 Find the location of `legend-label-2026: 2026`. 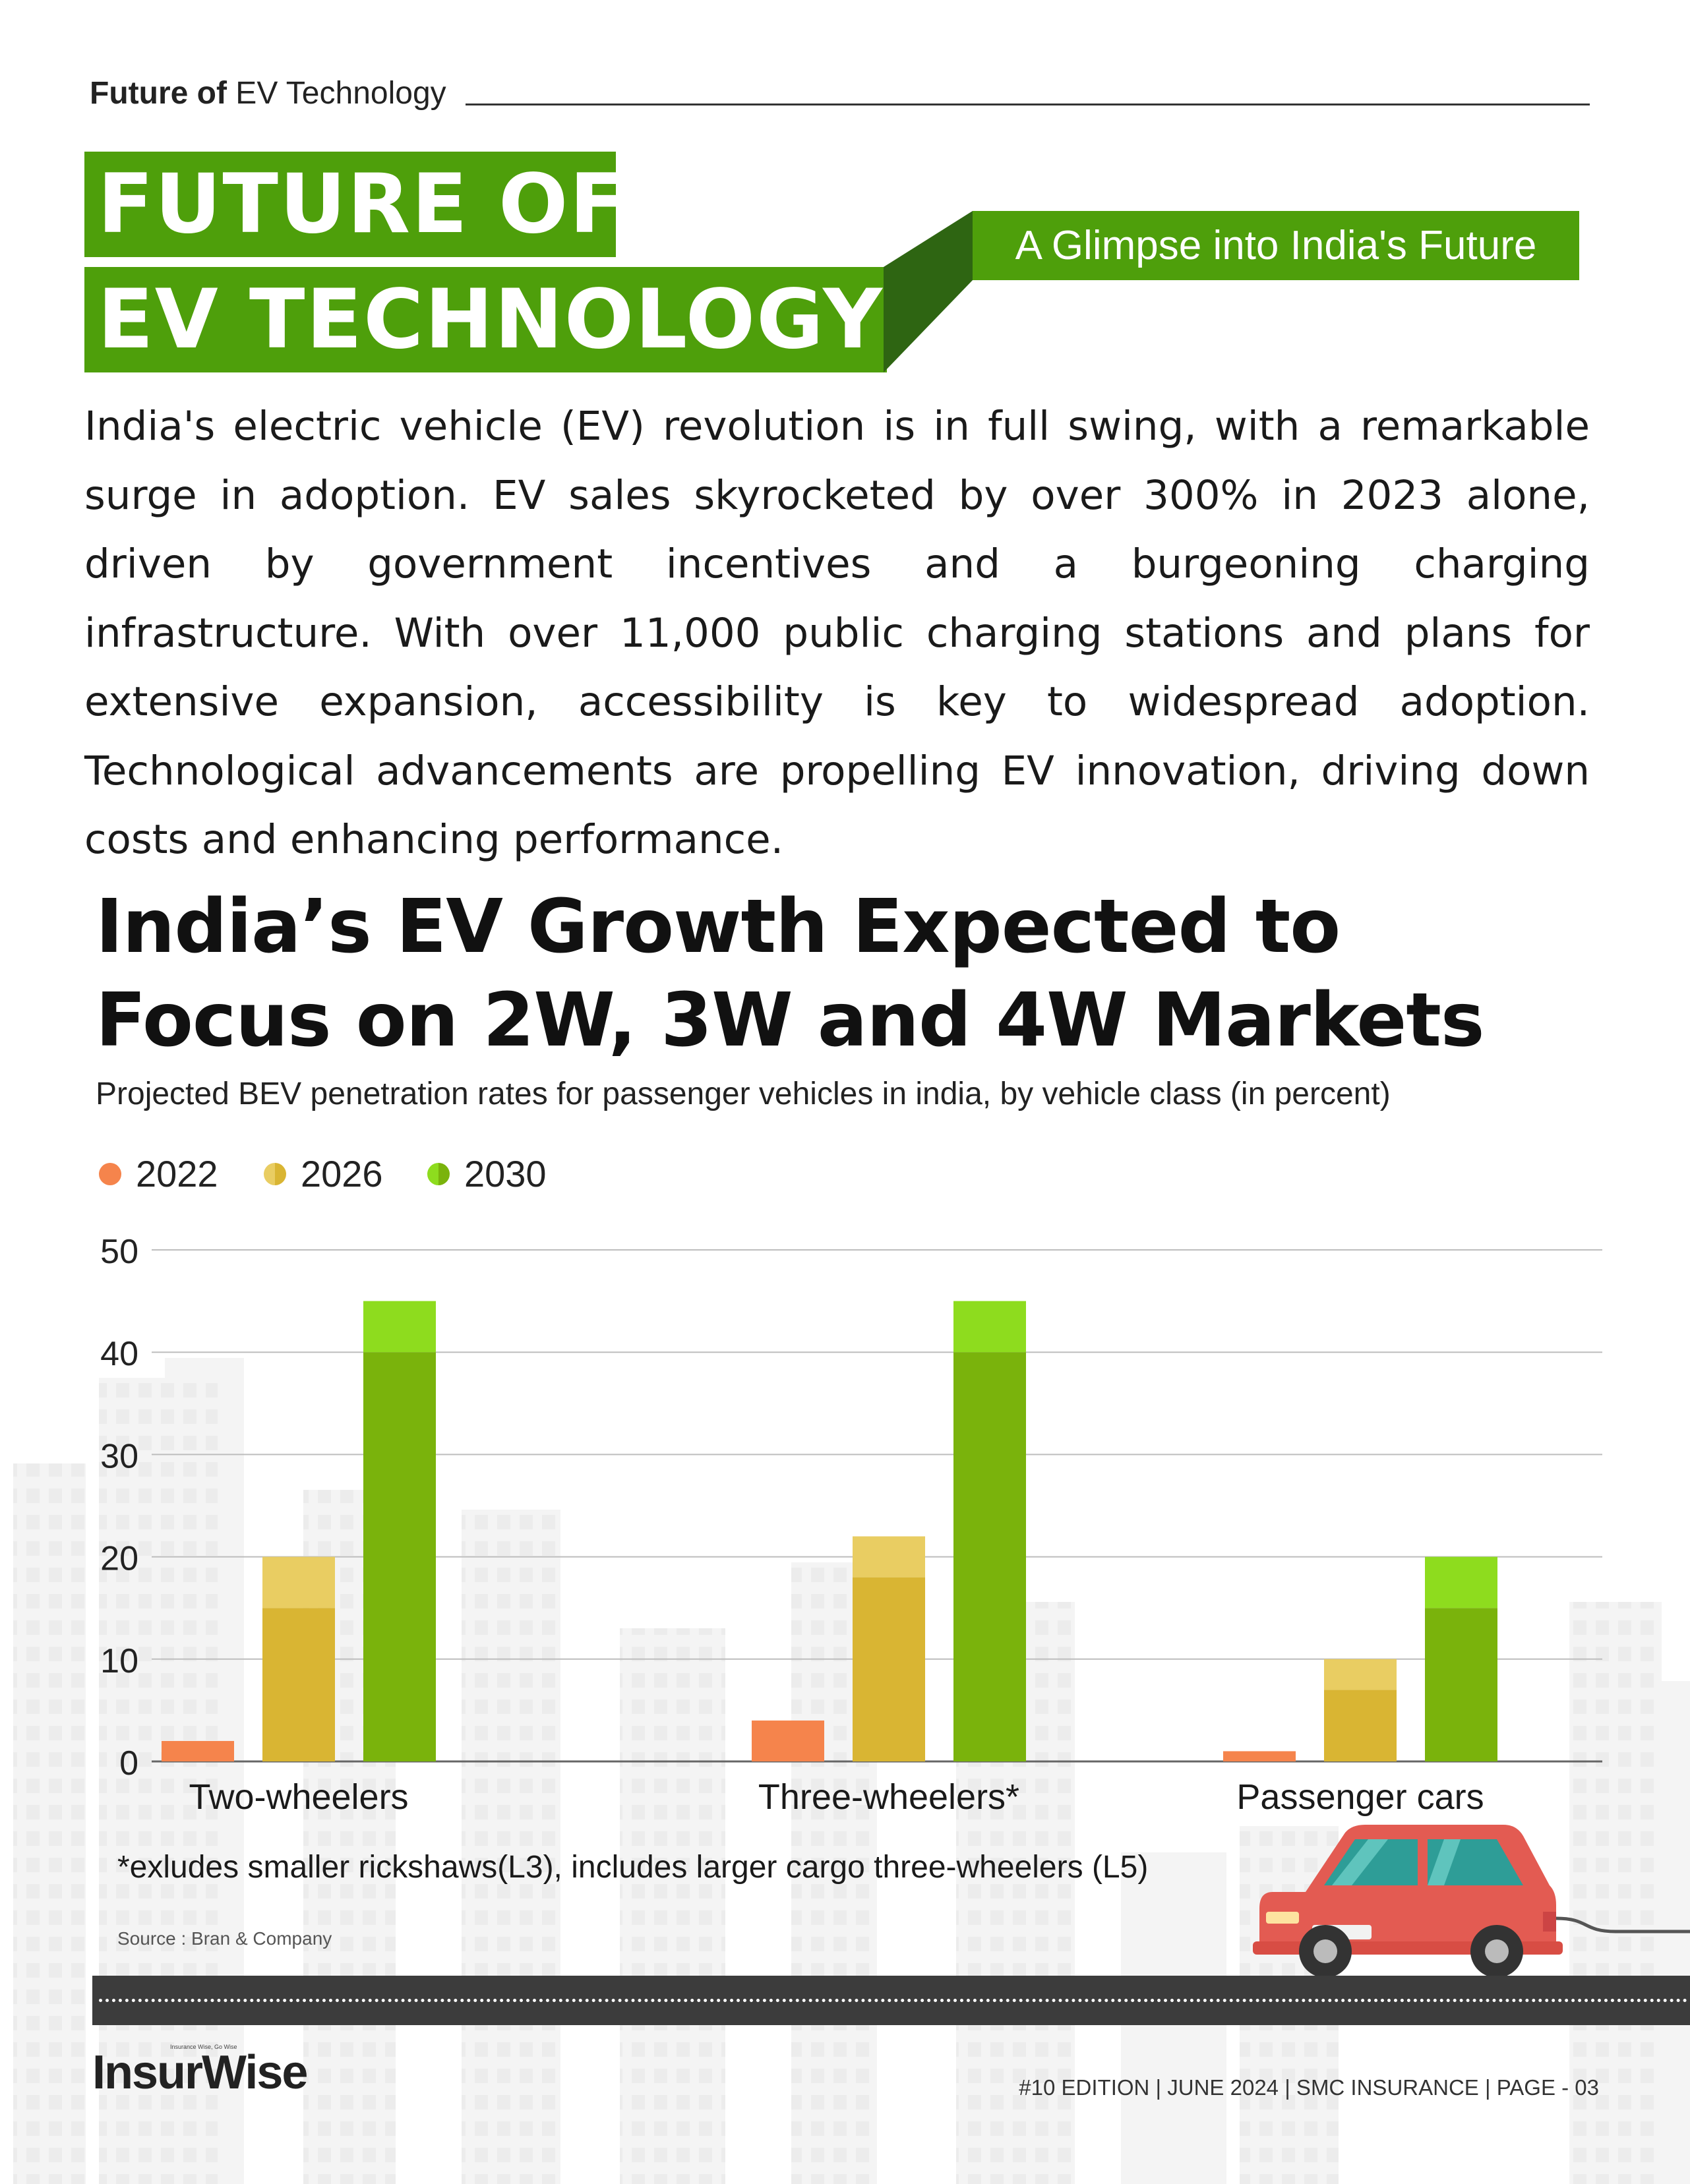

legend-label-2026: 2026 is located at coordinates (342, 1174).